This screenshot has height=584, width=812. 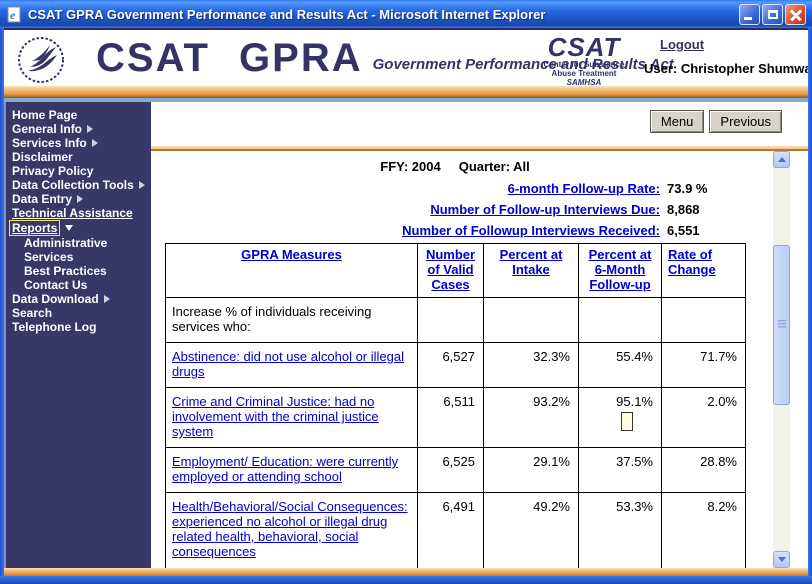 What do you see at coordinates (66, 243) in the screenshot?
I see `sidebar-item-administrative: Administrative` at bounding box center [66, 243].